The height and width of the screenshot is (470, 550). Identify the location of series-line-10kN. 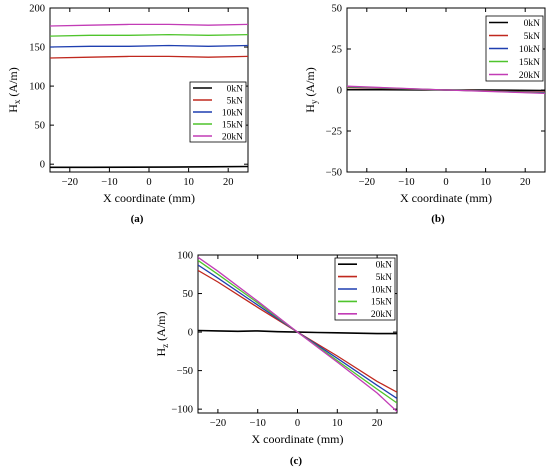
(149, 46).